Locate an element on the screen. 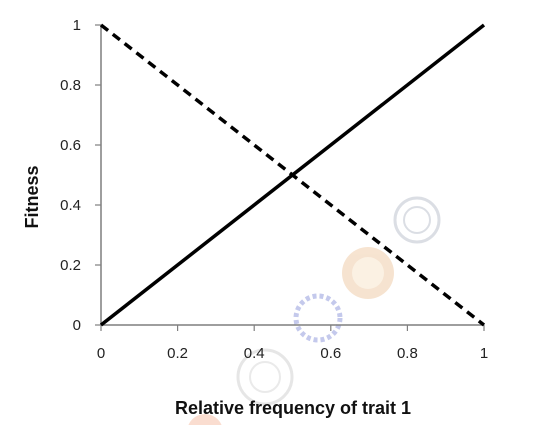  y-tick-label: 0.4 is located at coordinates (70, 205).